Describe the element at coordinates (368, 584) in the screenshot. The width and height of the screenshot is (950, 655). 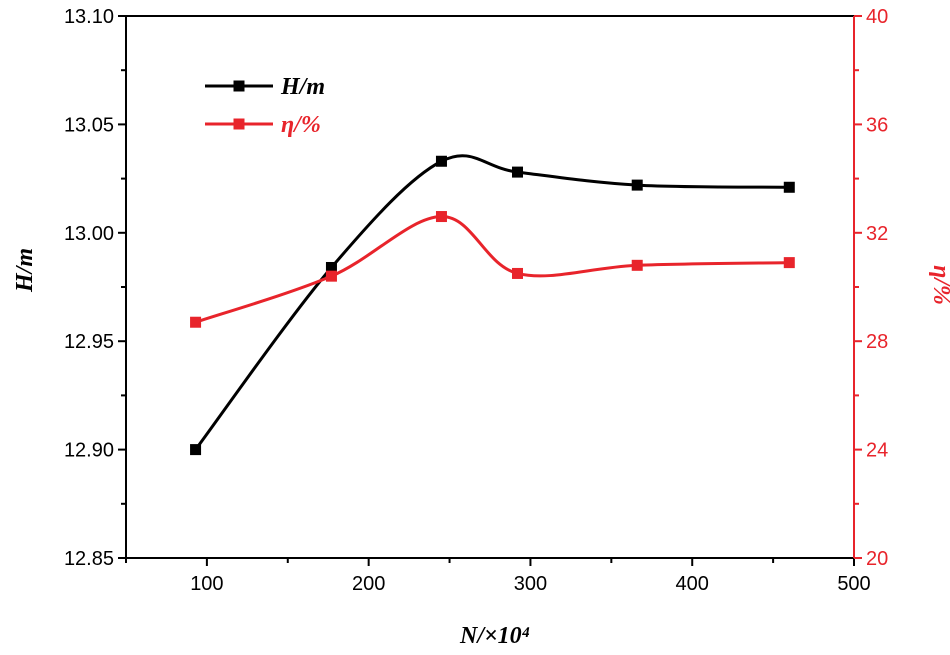
I see `x-tick-label: 200` at that location.